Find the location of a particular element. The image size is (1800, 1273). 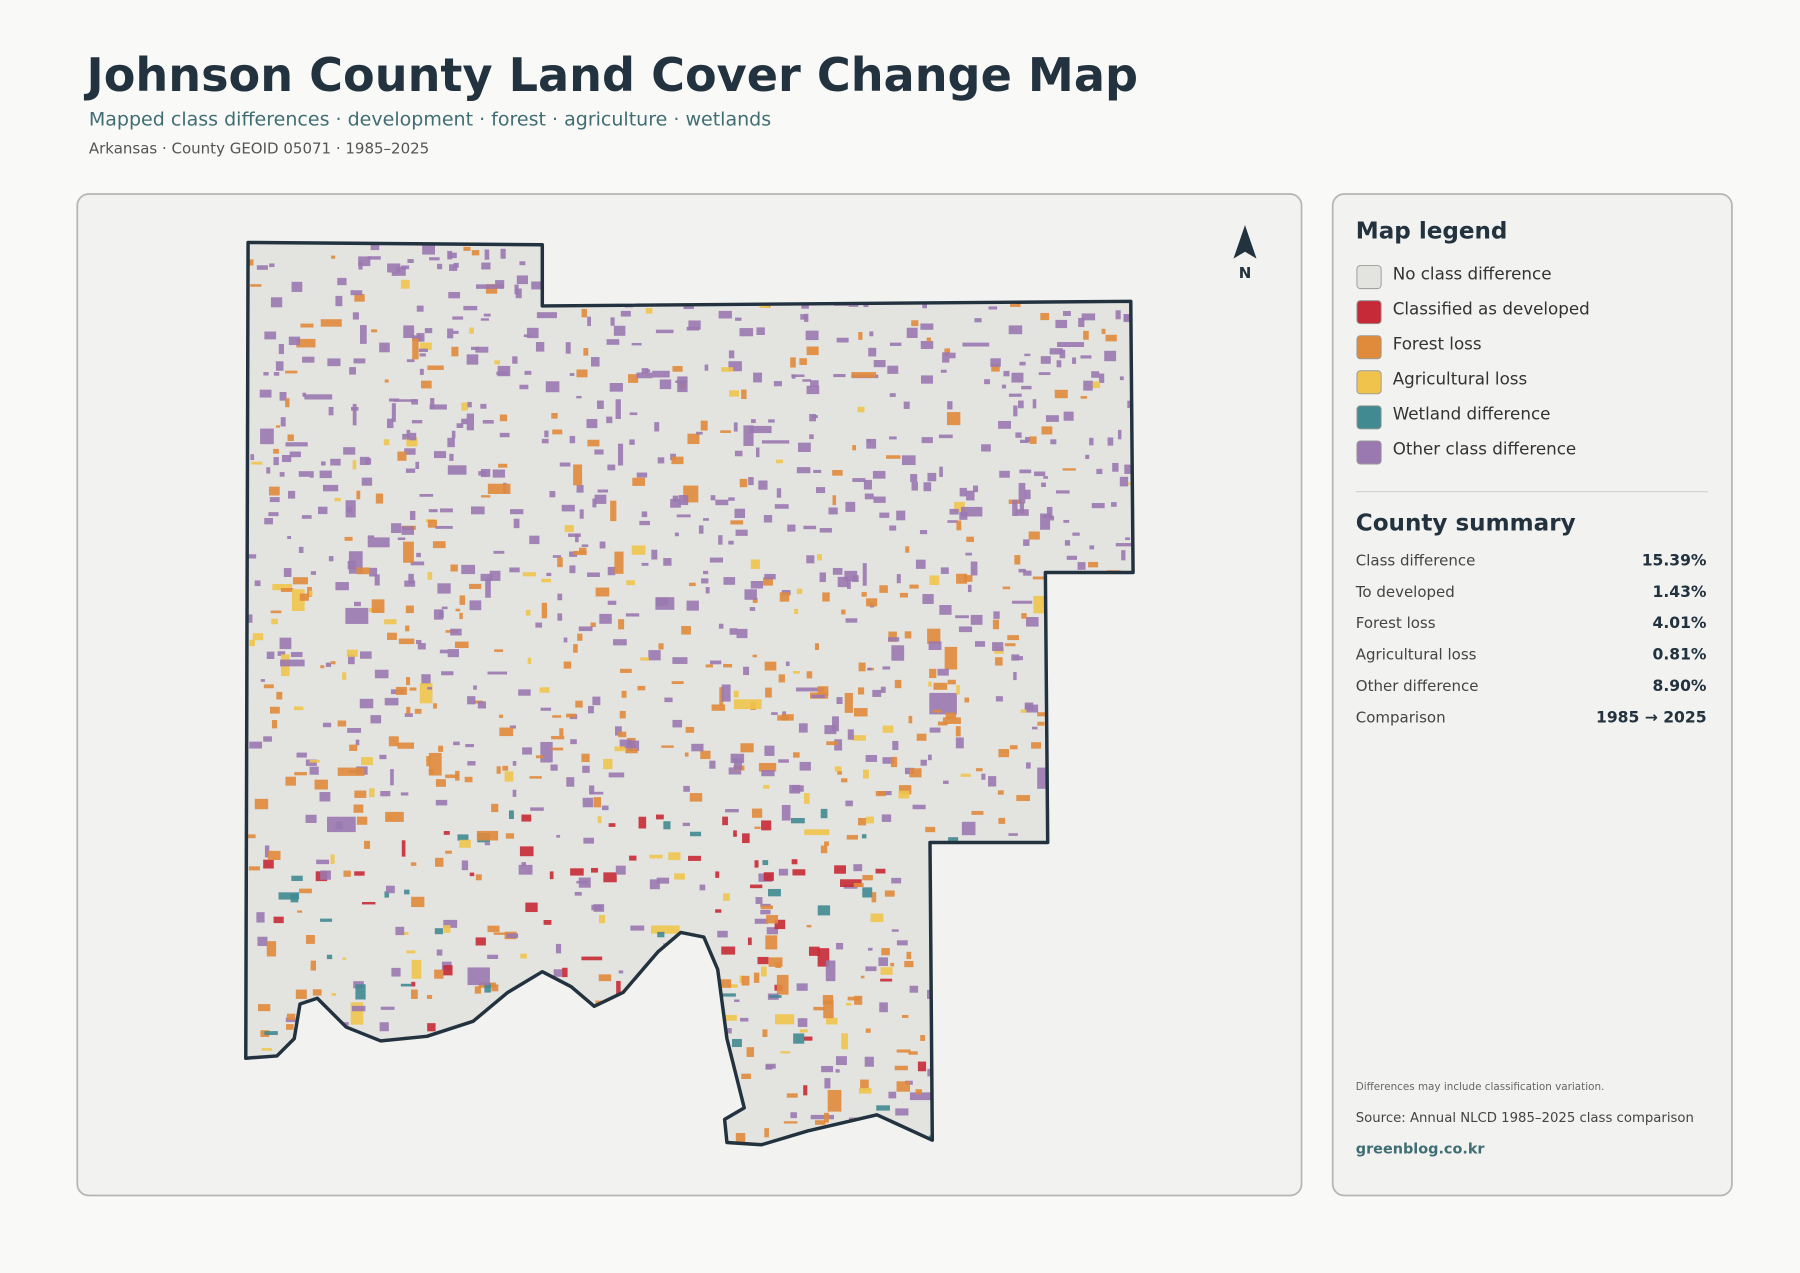

legend-label: Agricultural loss is located at coordinates (1460, 379).